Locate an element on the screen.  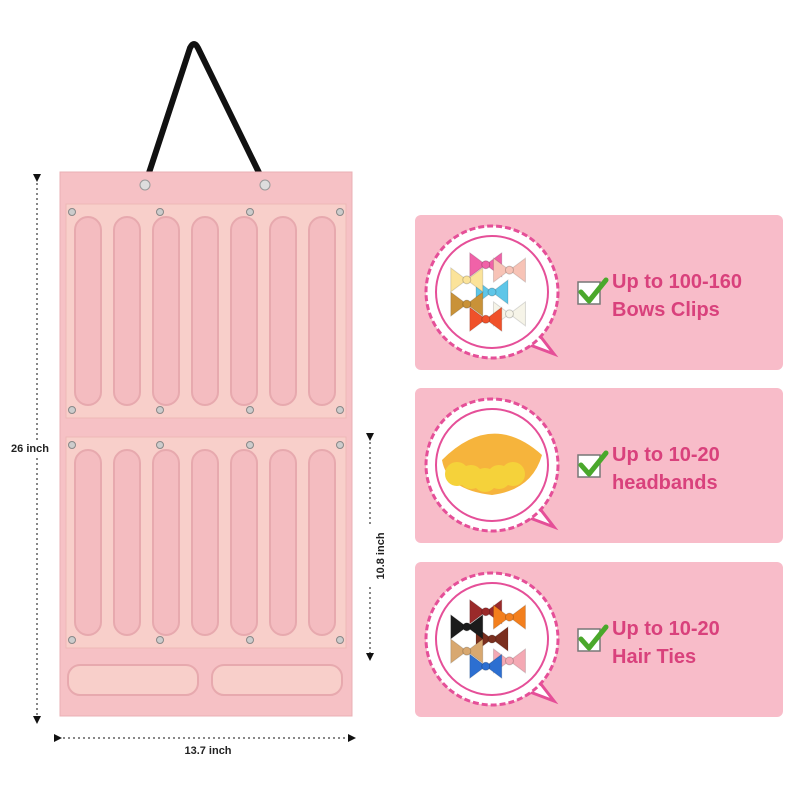
card-line2: headbands is located at coordinates (665, 483).